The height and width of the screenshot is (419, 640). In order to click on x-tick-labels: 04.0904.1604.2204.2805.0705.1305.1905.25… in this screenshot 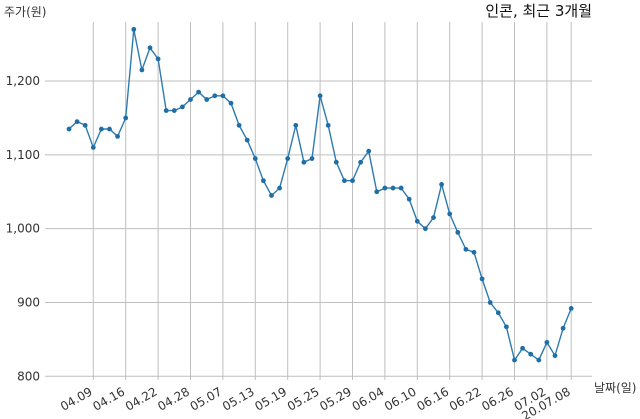, I will do `click(315, 401)`.